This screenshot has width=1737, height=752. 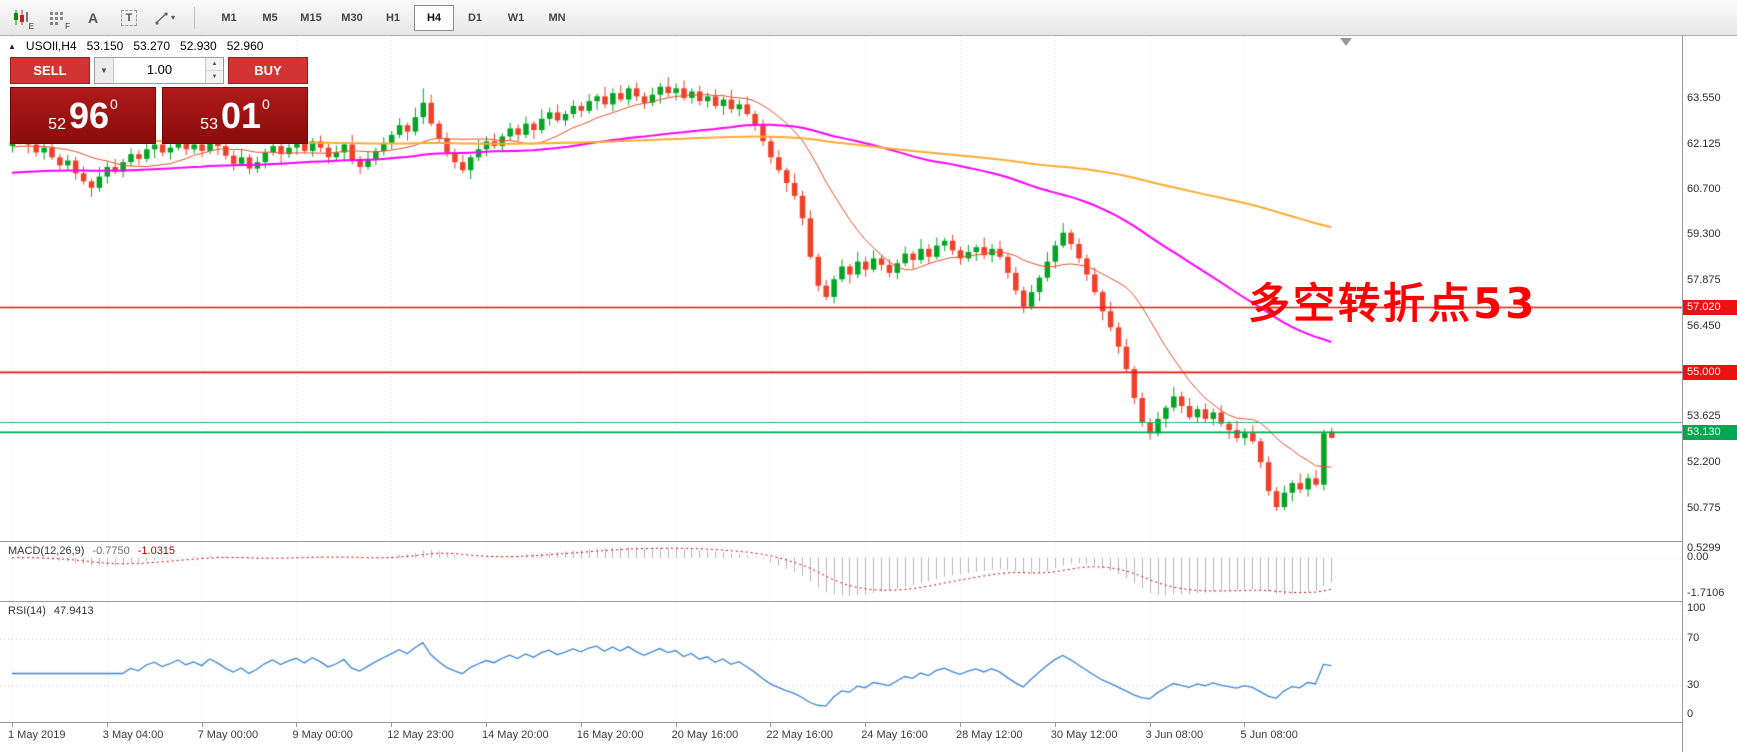 What do you see at coordinates (67, 26) in the screenshot?
I see `list-button-label: F` at bounding box center [67, 26].